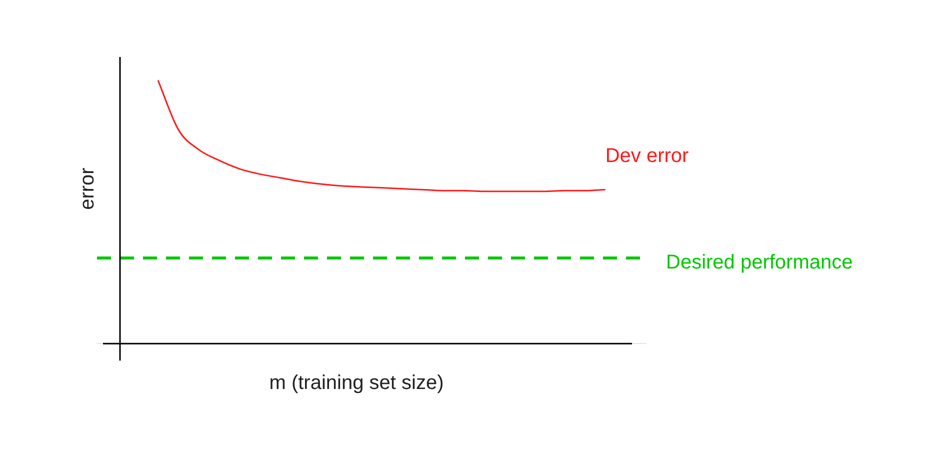 The height and width of the screenshot is (469, 938). What do you see at coordinates (356, 383) in the screenshot?
I see `x-axis-title: m (training set size)` at bounding box center [356, 383].